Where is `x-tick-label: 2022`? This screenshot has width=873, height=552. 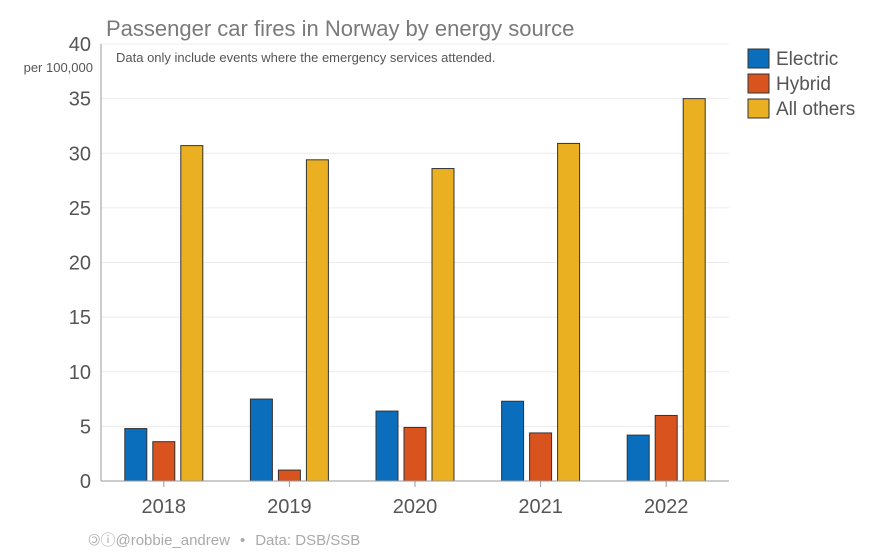 x-tick-label: 2022 is located at coordinates (666, 507).